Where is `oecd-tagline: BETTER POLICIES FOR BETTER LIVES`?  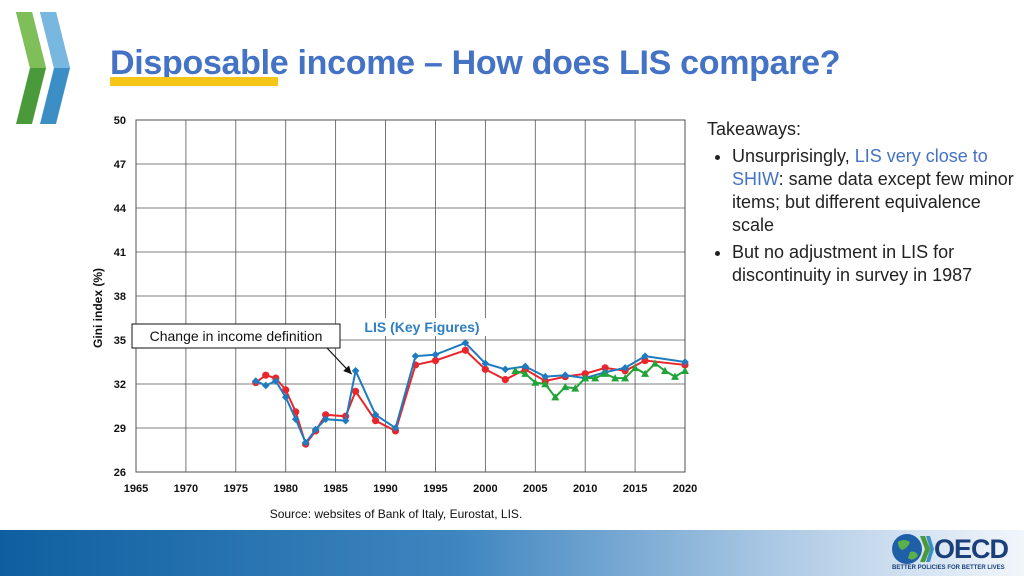 oecd-tagline: BETTER POLICIES FOR BETTER LIVES is located at coordinates (948, 568).